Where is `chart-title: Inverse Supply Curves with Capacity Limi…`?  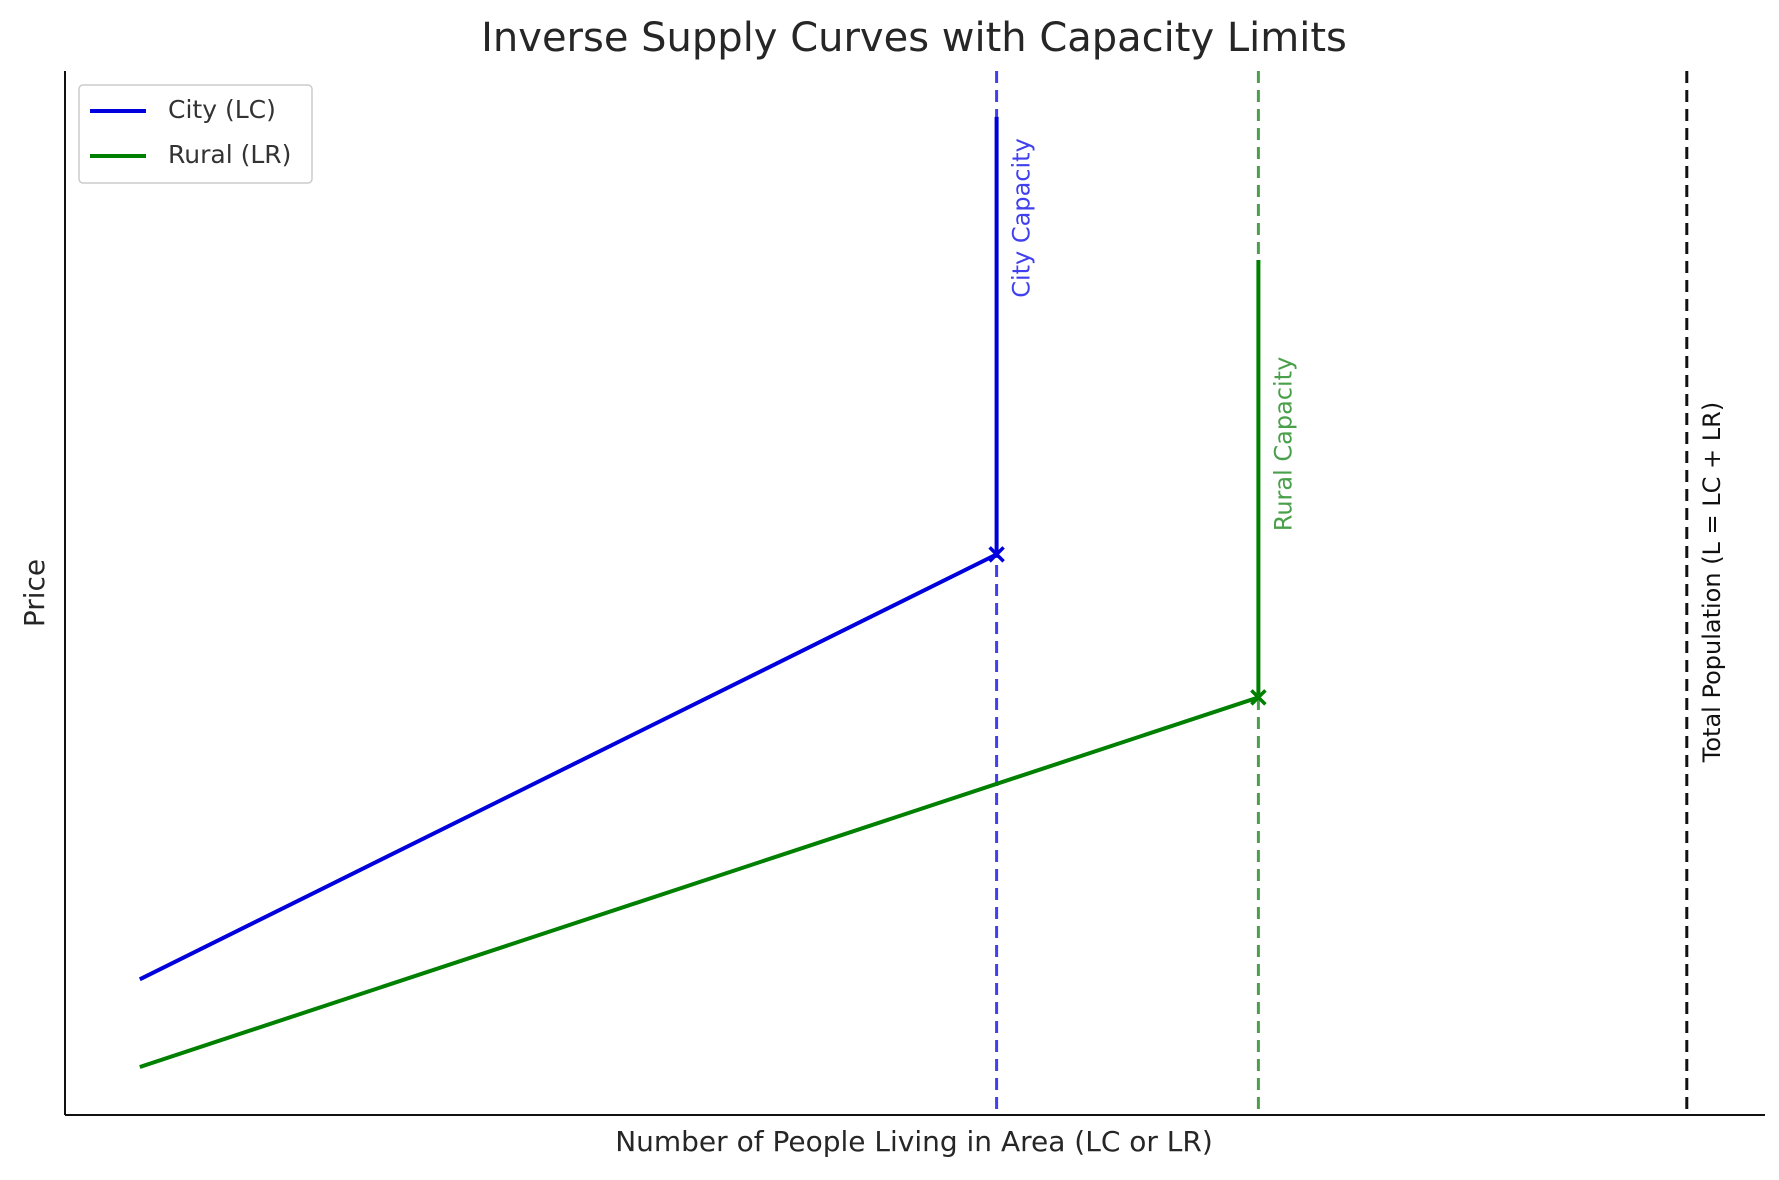 chart-title: Inverse Supply Curves with Capacity Limi… is located at coordinates (914, 38).